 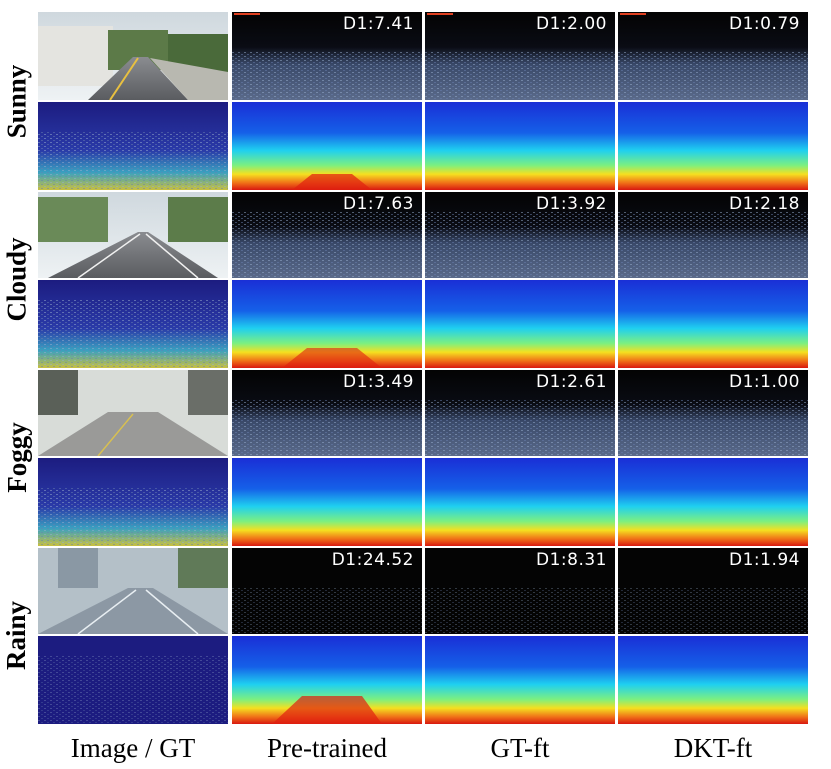 What do you see at coordinates (520, 502) in the screenshot?
I see `foggy-gtft-disparity` at bounding box center [520, 502].